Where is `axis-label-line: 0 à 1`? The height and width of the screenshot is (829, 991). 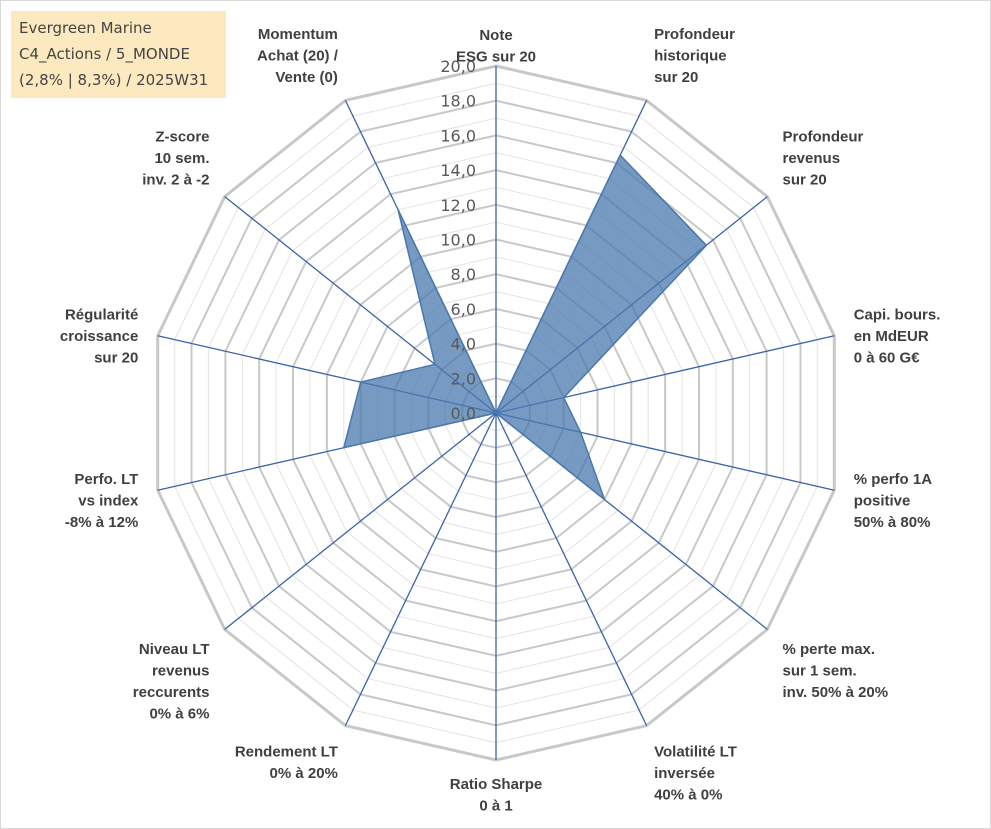 axis-label-line: 0 à 1 is located at coordinates (495, 806).